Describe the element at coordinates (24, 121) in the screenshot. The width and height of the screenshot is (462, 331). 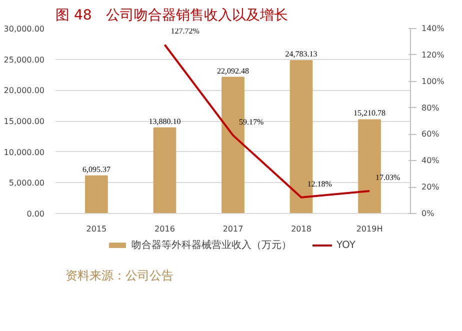
I see `y-tick-label: 15,000.00` at that location.